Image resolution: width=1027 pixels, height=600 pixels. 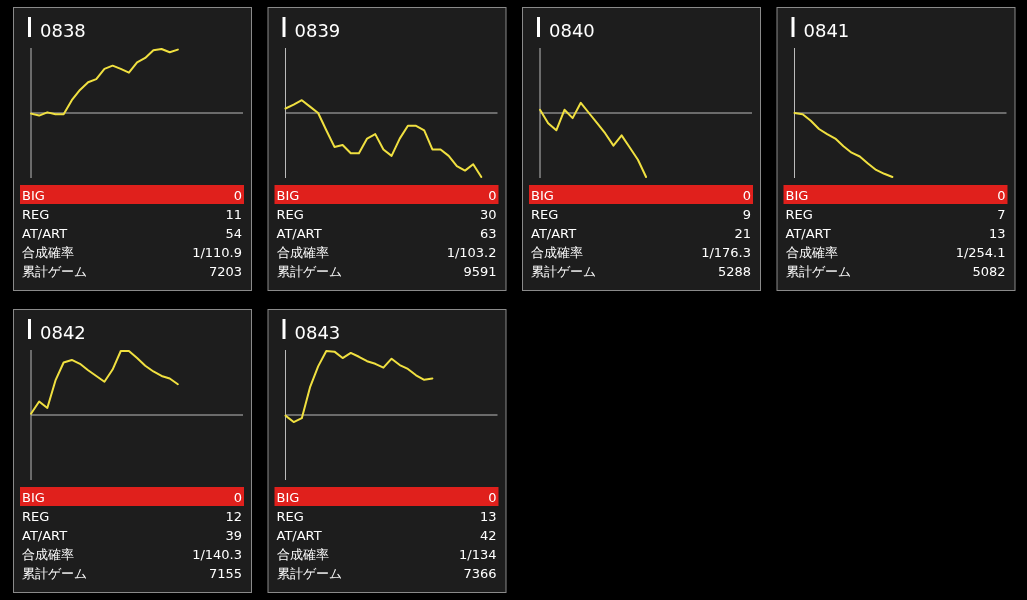 What do you see at coordinates (826, 30) in the screenshot?
I see `chart-title: 0841` at bounding box center [826, 30].